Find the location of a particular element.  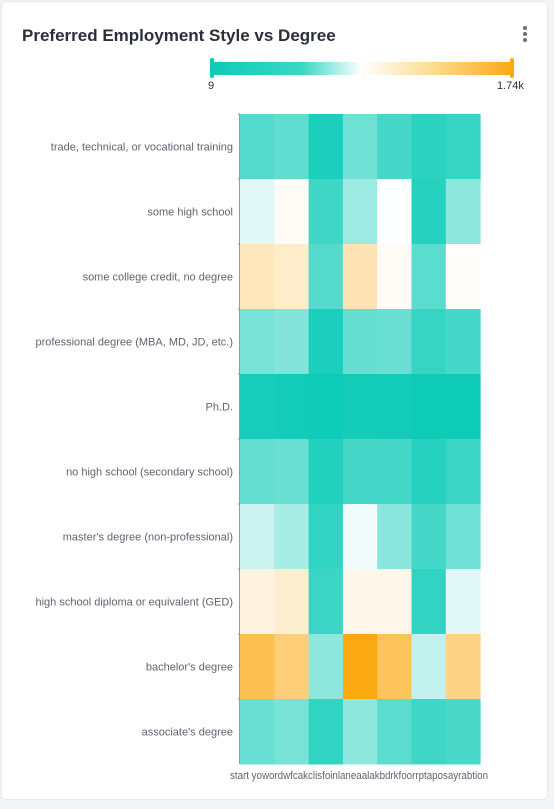

y-tick-label: bachelor's degree is located at coordinates (189, 668).